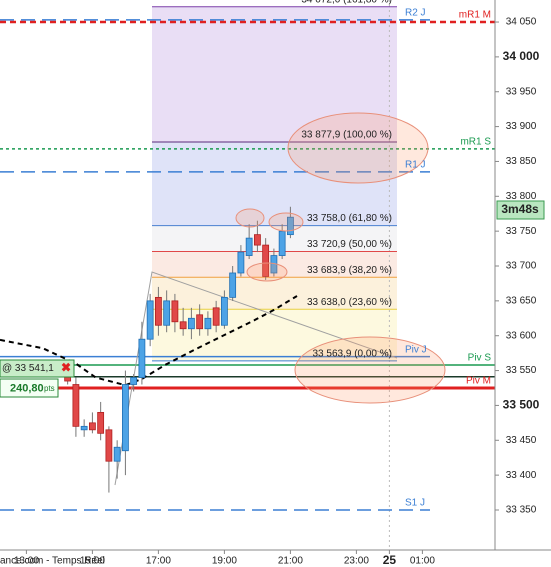 The height and width of the screenshot is (567, 551). What do you see at coordinates (356, 561) in the screenshot?
I see `x-tick-label: 23:00` at bounding box center [356, 561].